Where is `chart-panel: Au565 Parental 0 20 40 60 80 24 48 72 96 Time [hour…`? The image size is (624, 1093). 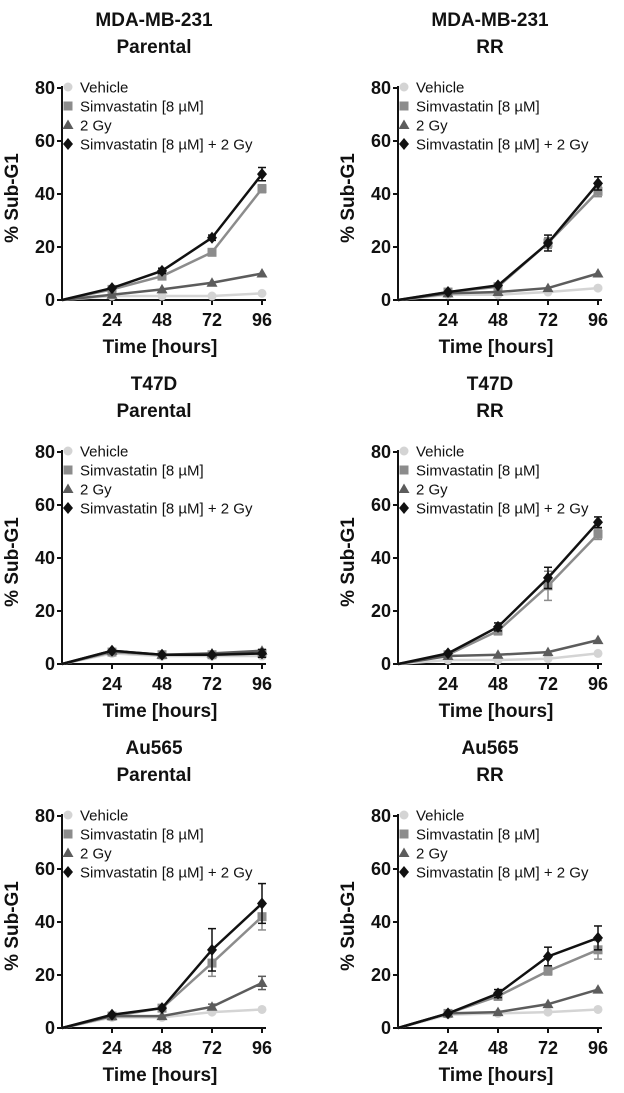 chart-panel: Au565 Parental 0 20 40 60 80 24 48 72 96 Time [hour… is located at coordinates (137, 912).